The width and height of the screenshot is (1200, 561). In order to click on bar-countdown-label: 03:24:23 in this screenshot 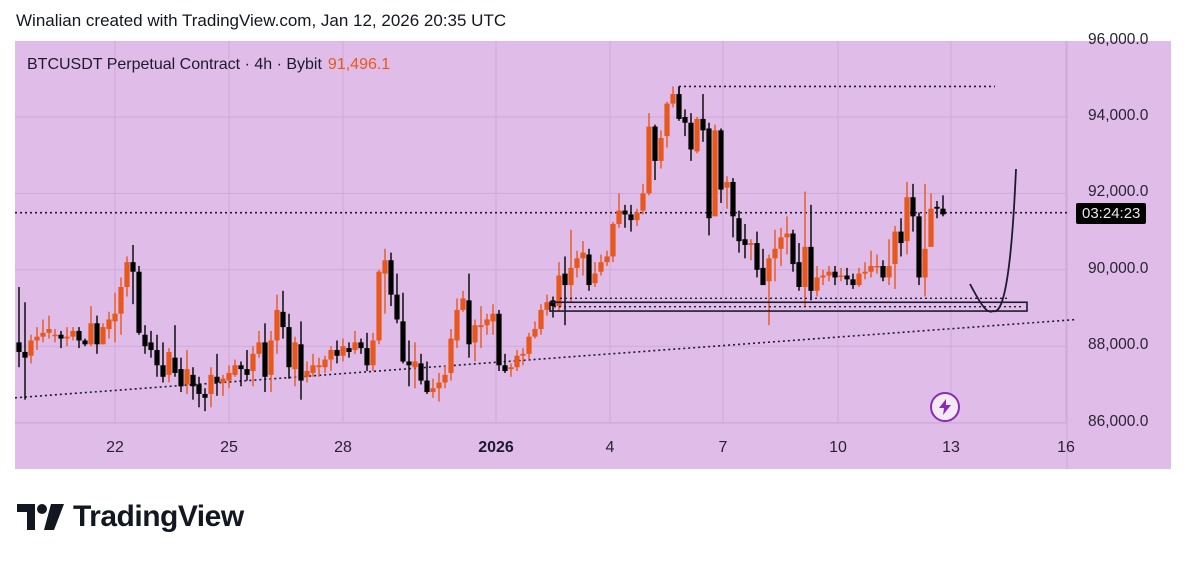, I will do `click(1111, 213)`.